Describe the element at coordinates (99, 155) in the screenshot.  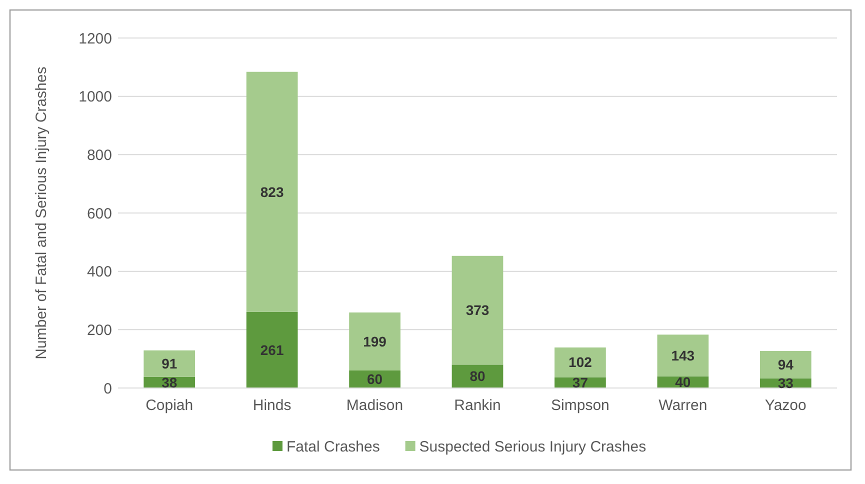
I see `y-tick-label: 800` at that location.